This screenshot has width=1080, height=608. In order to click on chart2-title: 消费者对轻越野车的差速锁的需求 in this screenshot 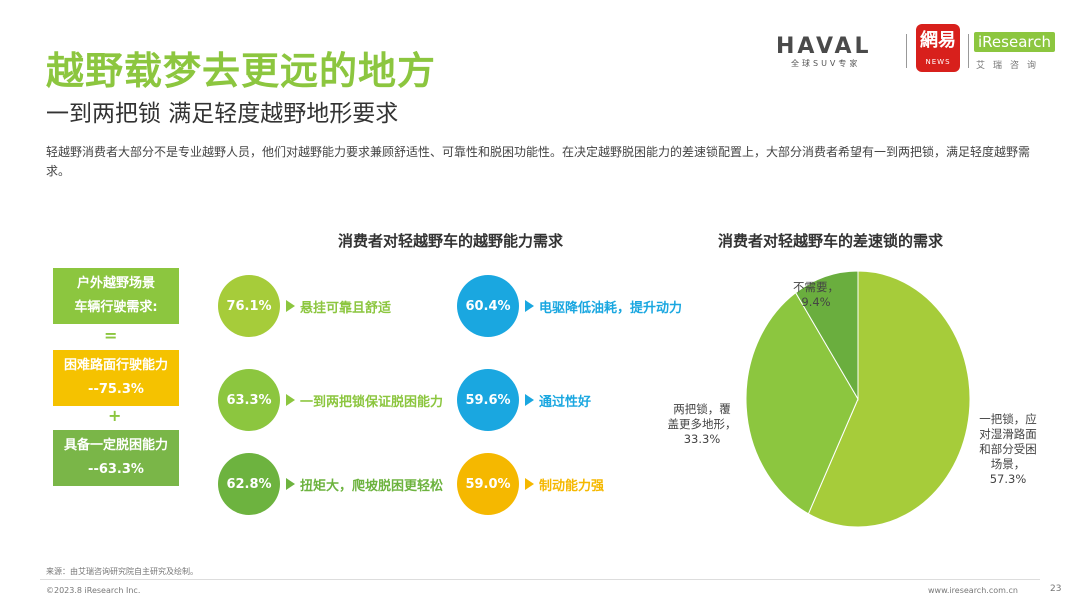, I will do `click(831, 241)`.